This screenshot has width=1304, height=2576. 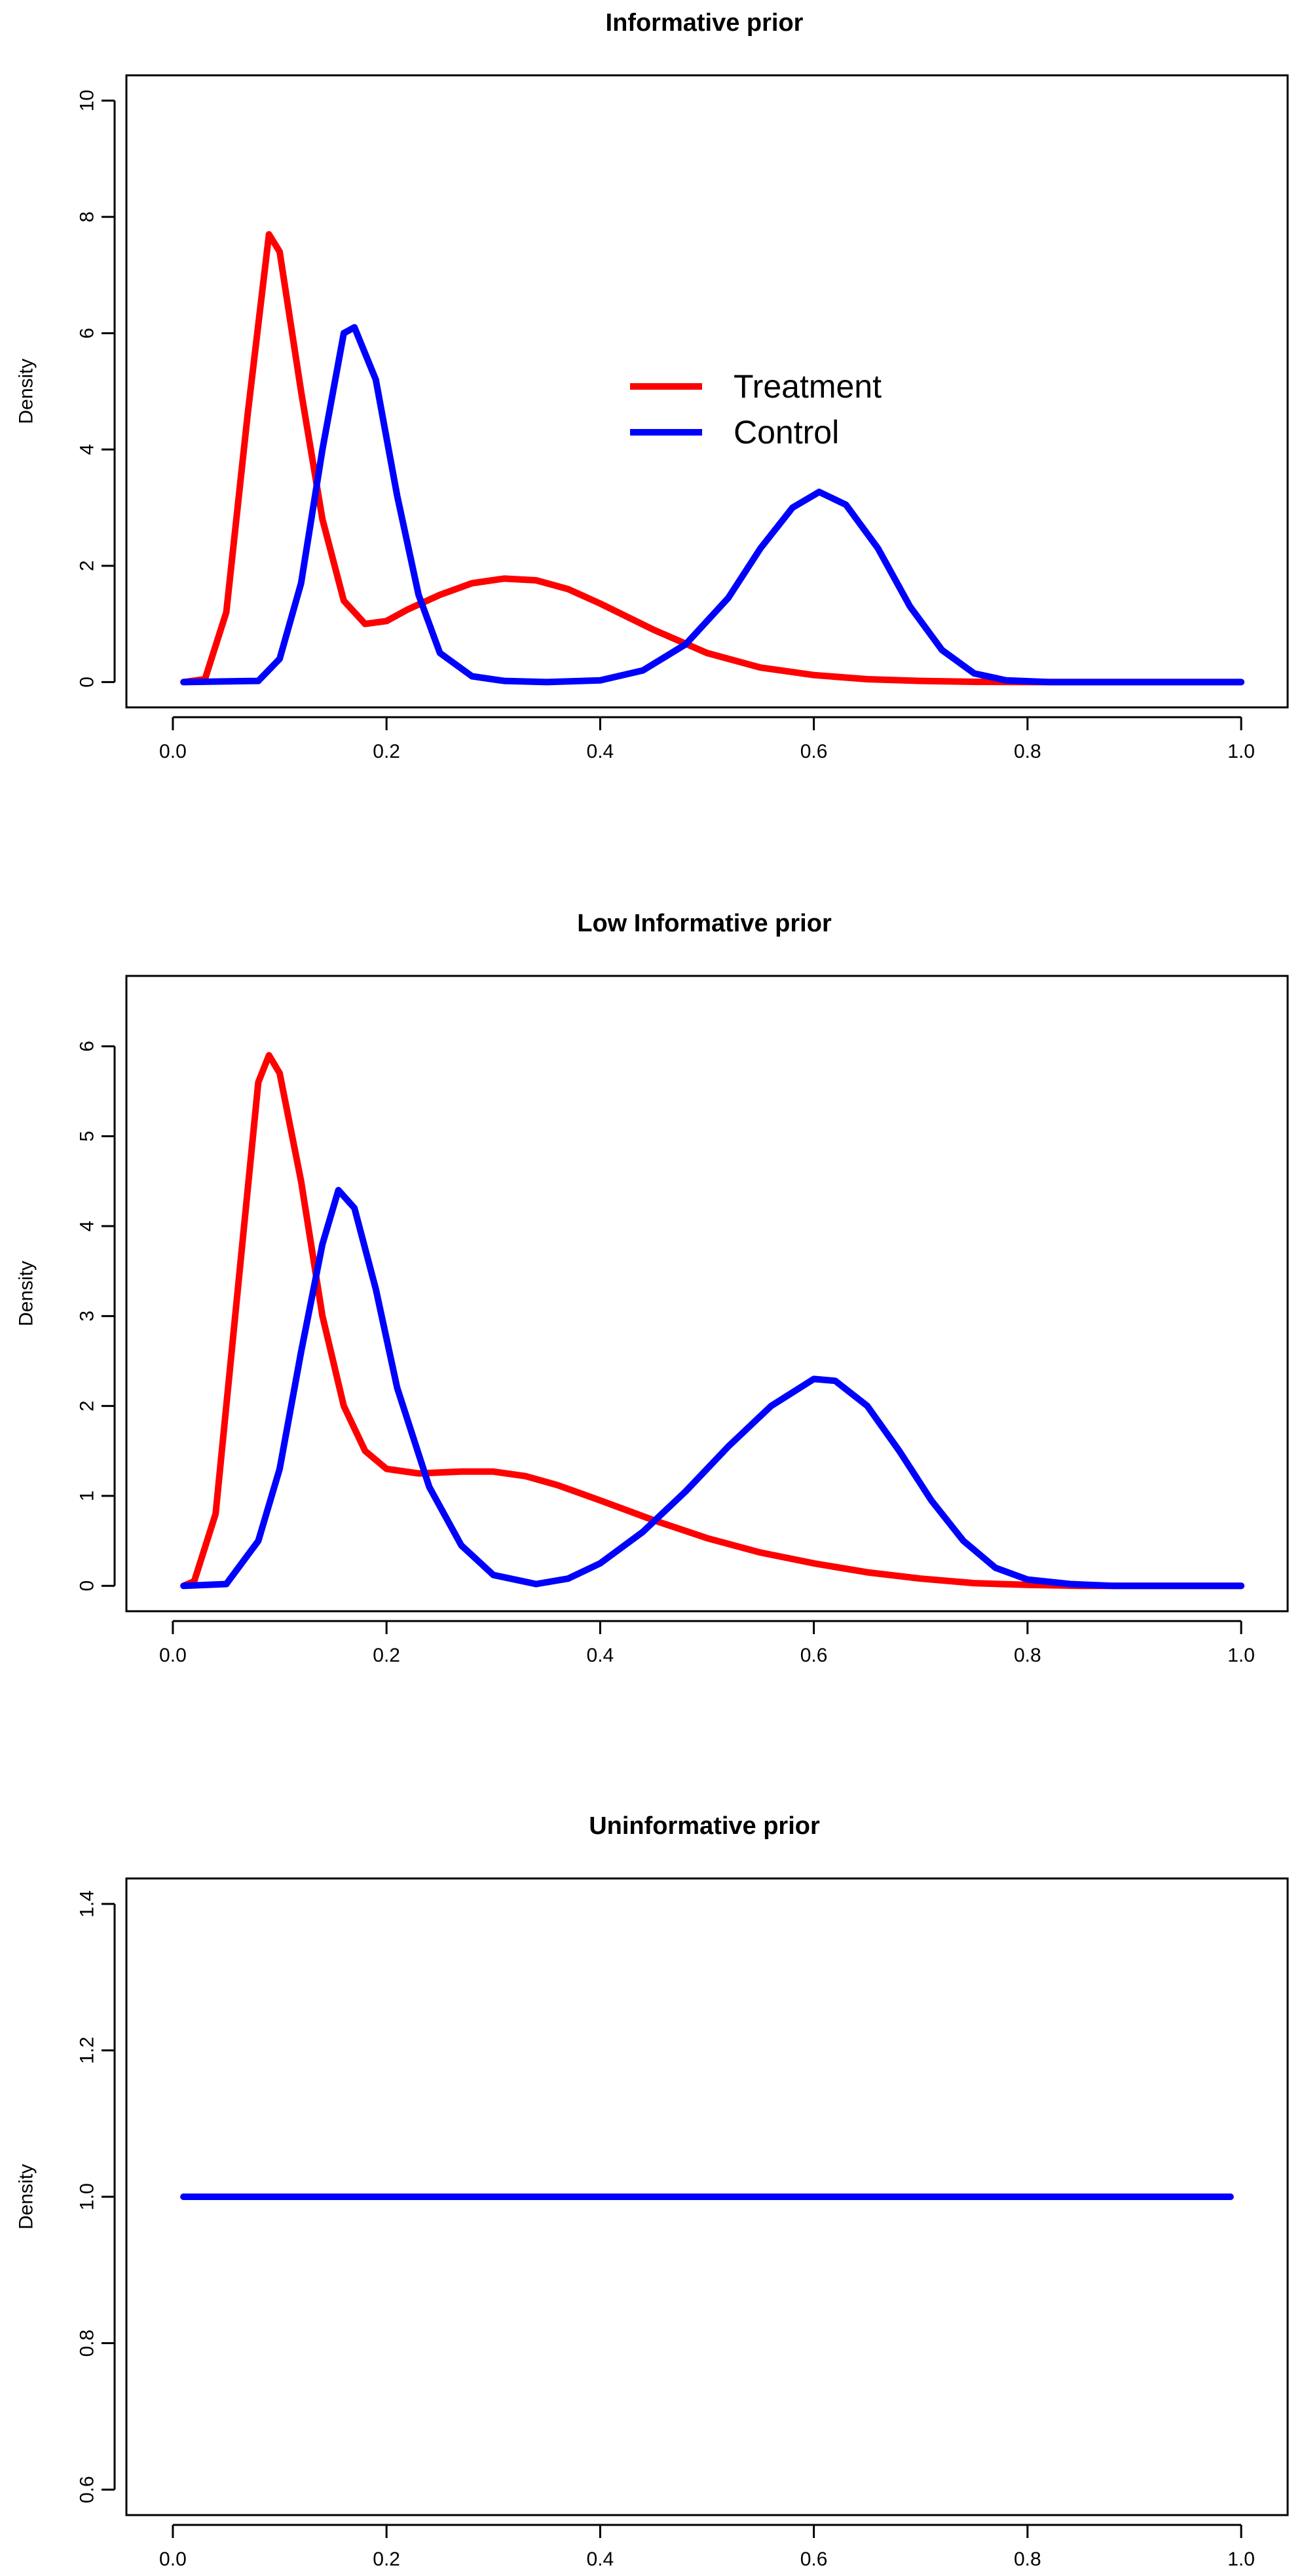 I want to click on plot-title: Informative prior, so click(x=705, y=23).